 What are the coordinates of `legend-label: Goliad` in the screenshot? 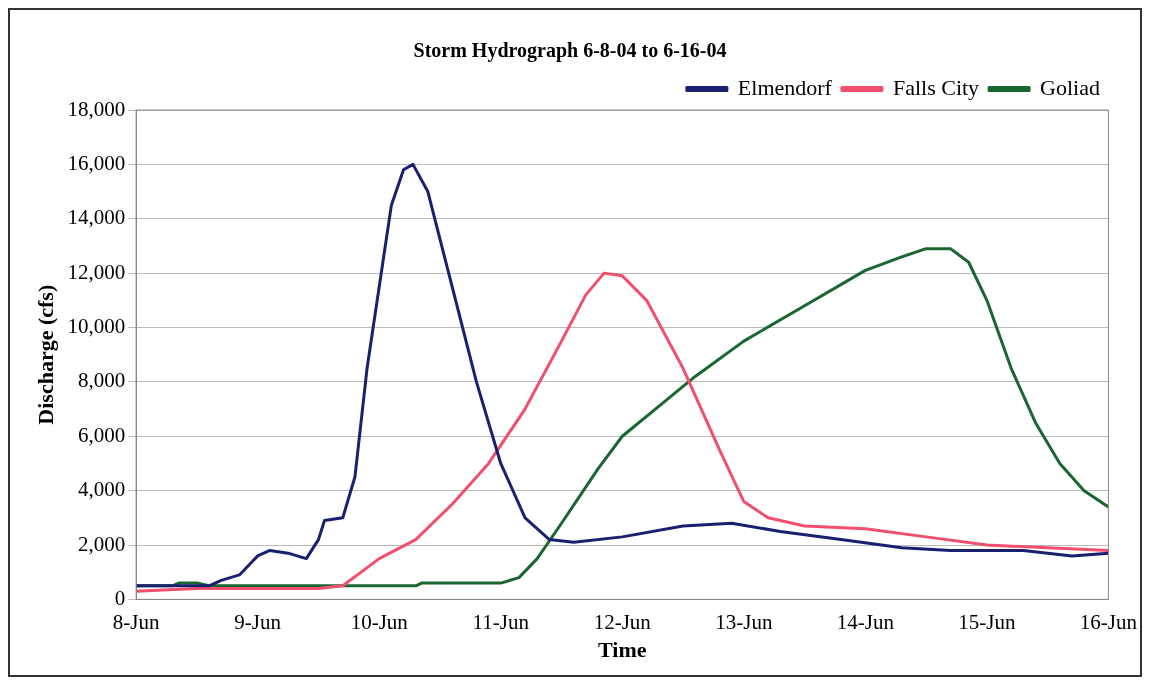 It's located at (1070, 87).